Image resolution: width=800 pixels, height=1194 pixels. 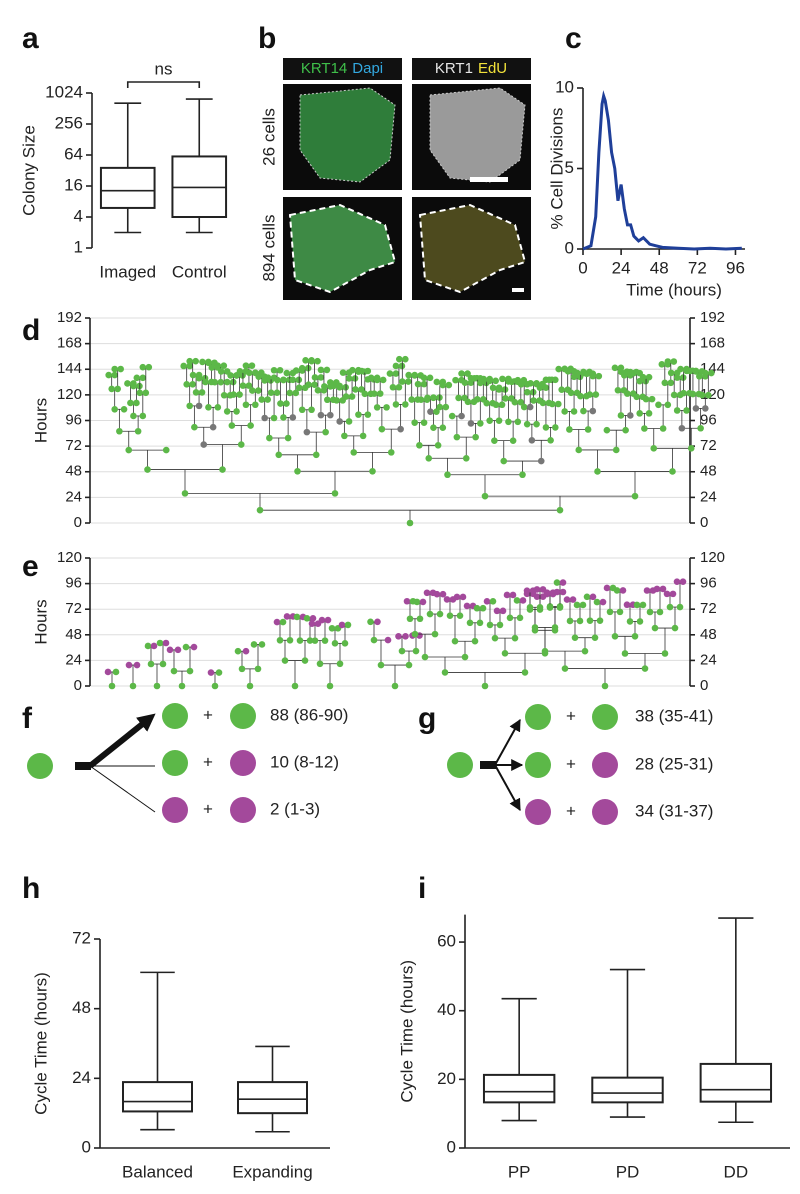 I want to click on cell-count-label: 894 cells, so click(x=268, y=247).